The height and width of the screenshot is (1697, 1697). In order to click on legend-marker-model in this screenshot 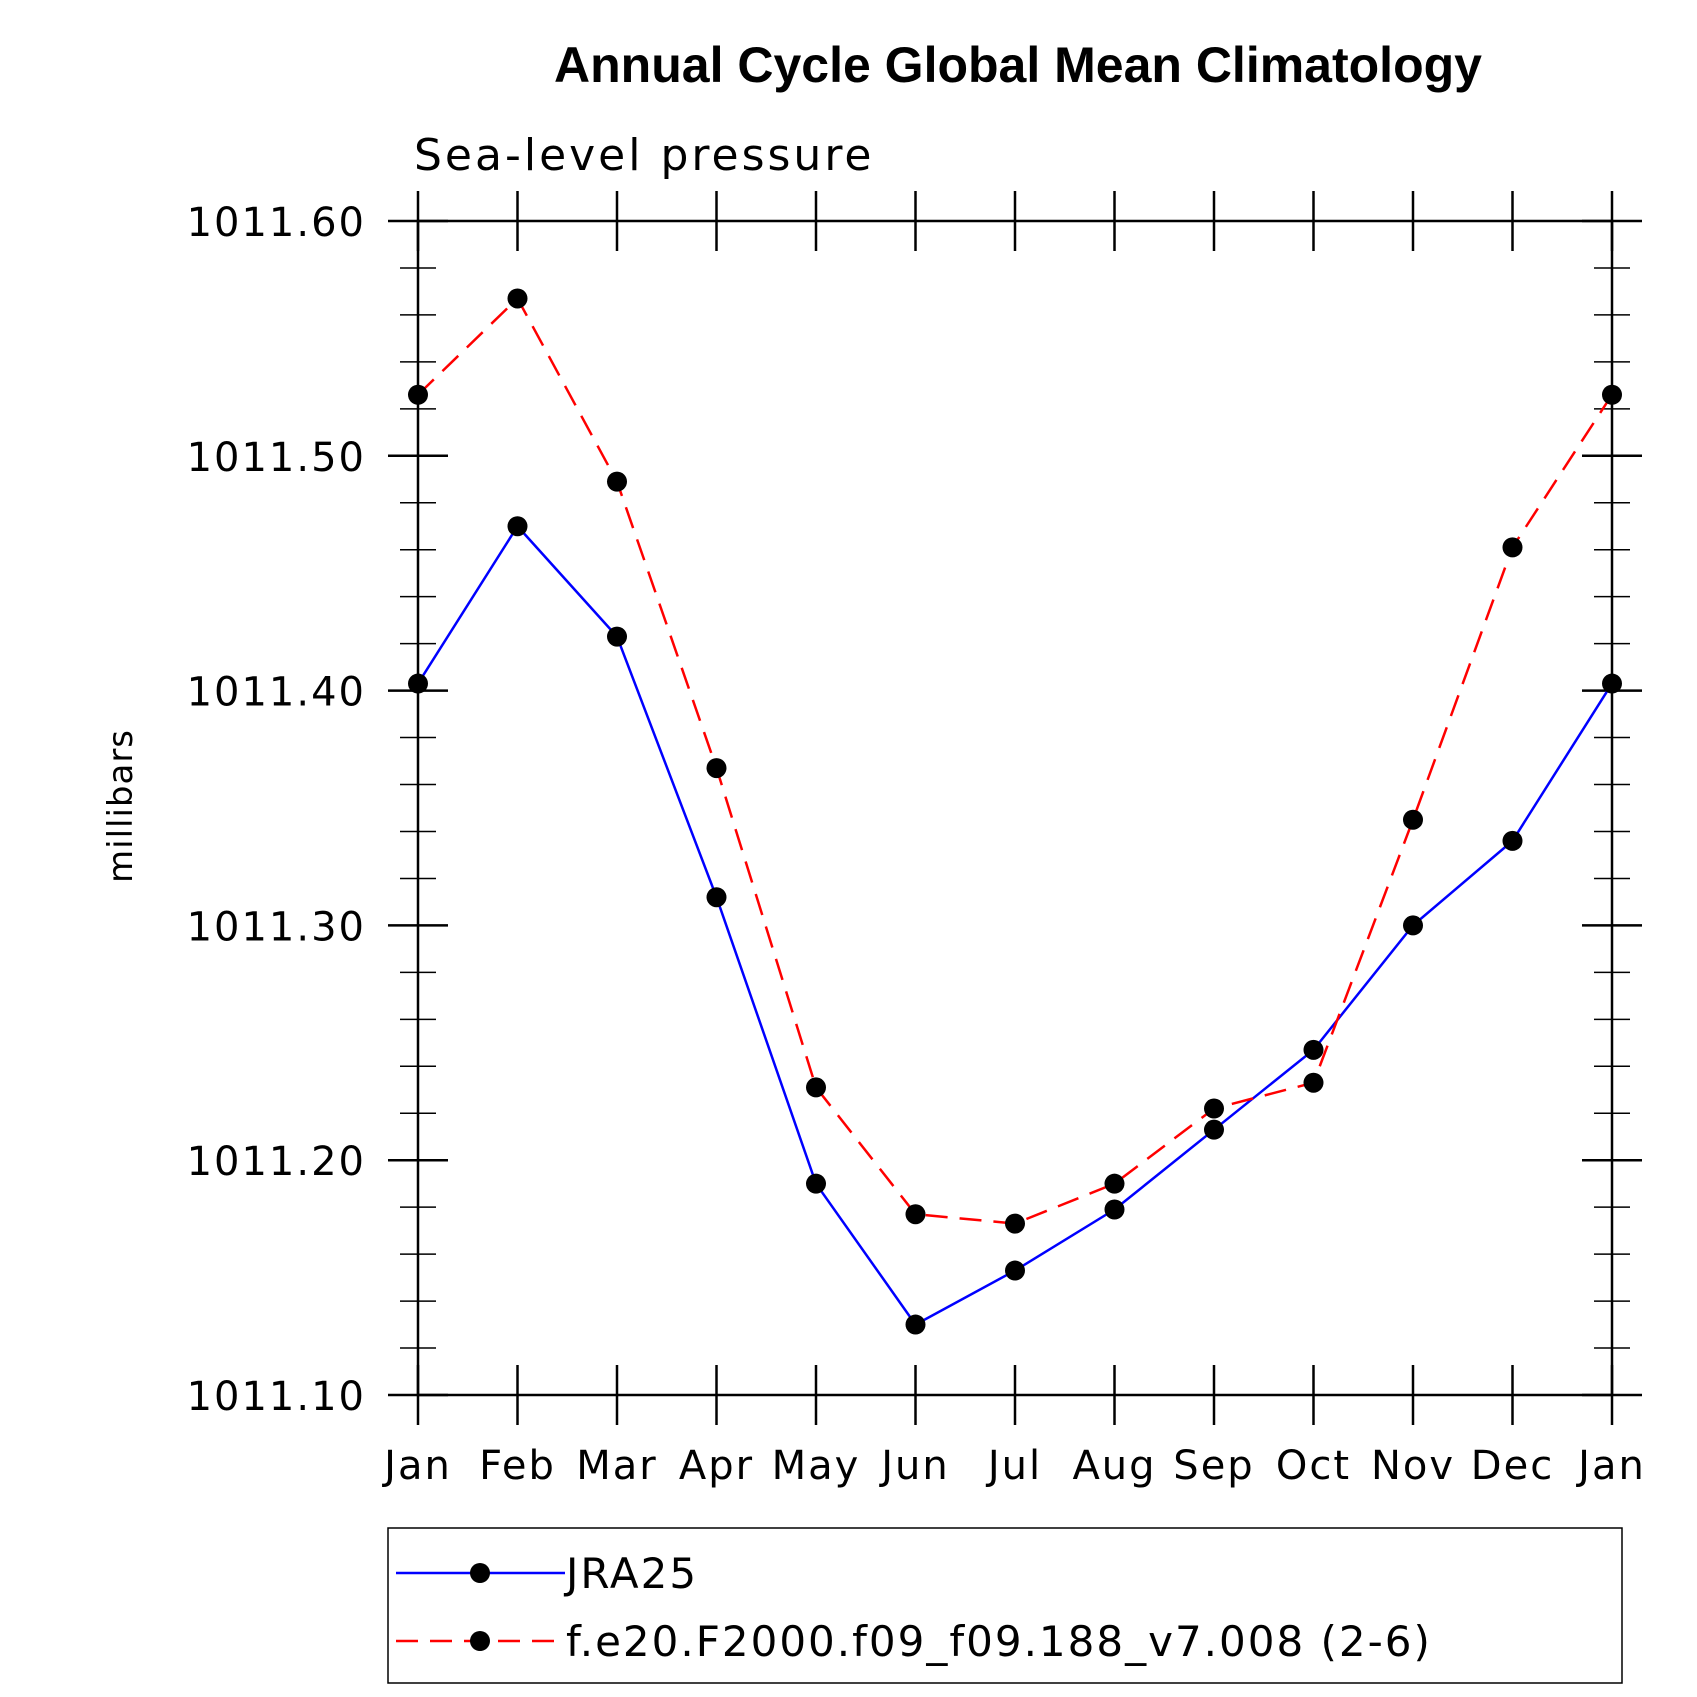, I will do `click(480, 1641)`.